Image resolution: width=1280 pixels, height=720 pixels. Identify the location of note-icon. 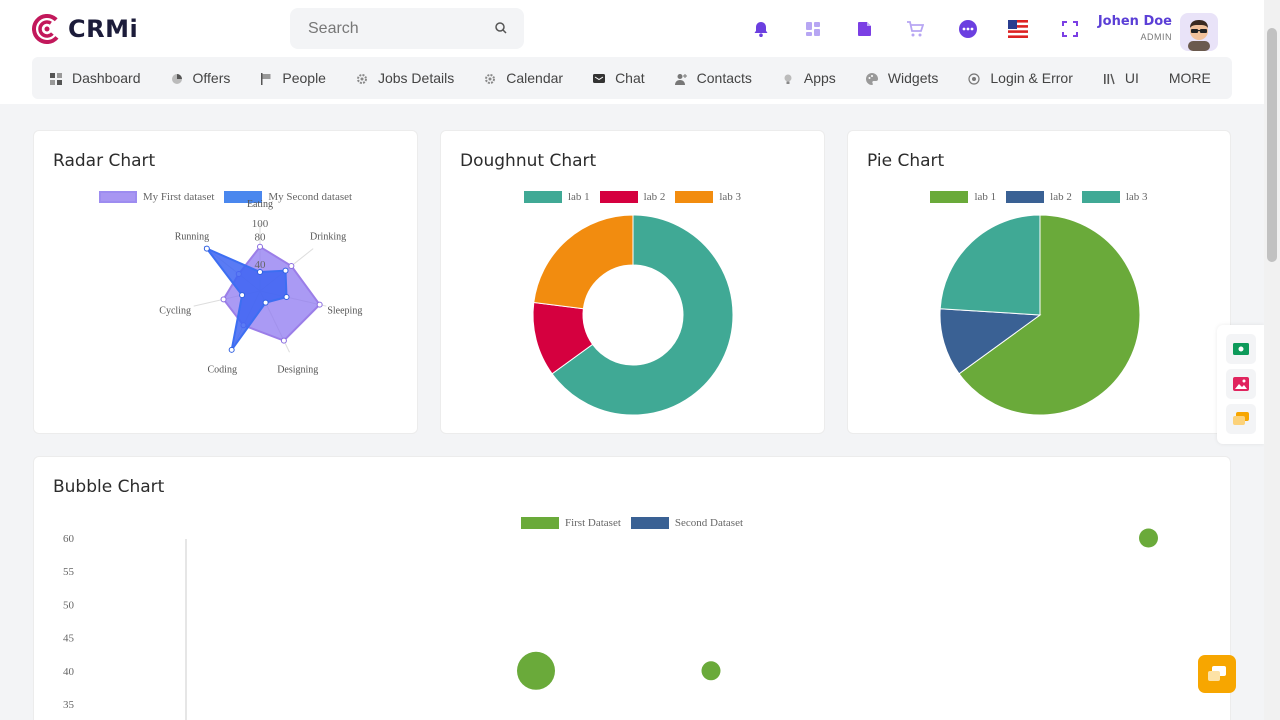
(865, 29).